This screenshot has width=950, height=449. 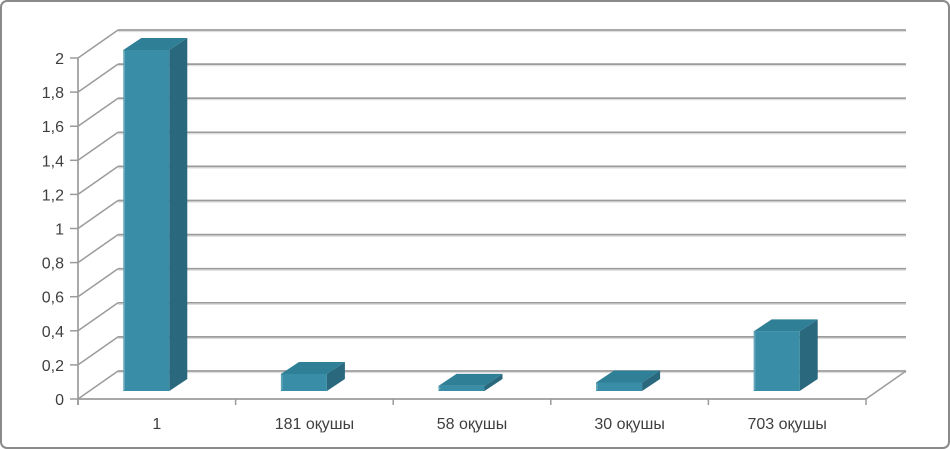 What do you see at coordinates (59, 230) in the screenshot?
I see `y-tick-label: 1` at bounding box center [59, 230].